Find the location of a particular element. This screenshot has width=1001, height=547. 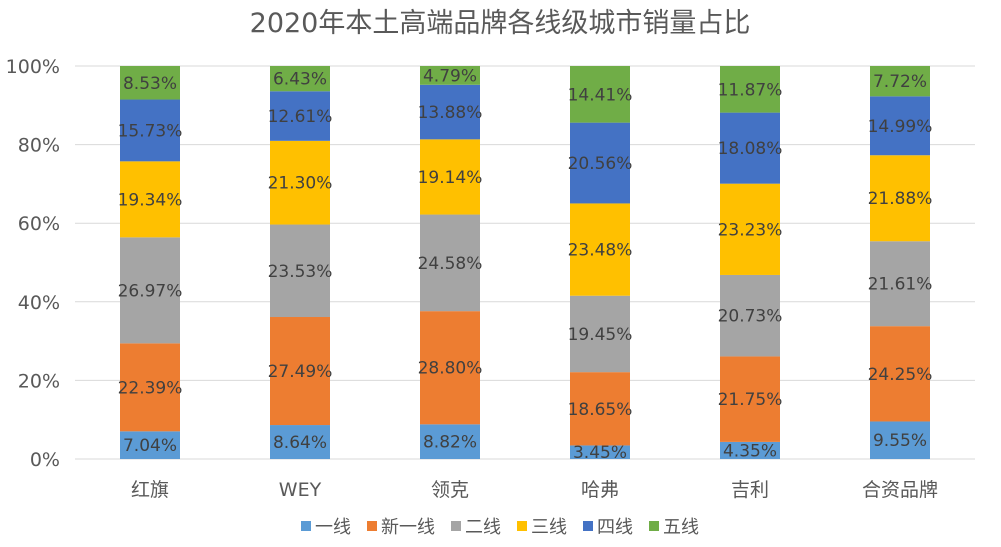

data-label: 24.25% is located at coordinates (900, 375).